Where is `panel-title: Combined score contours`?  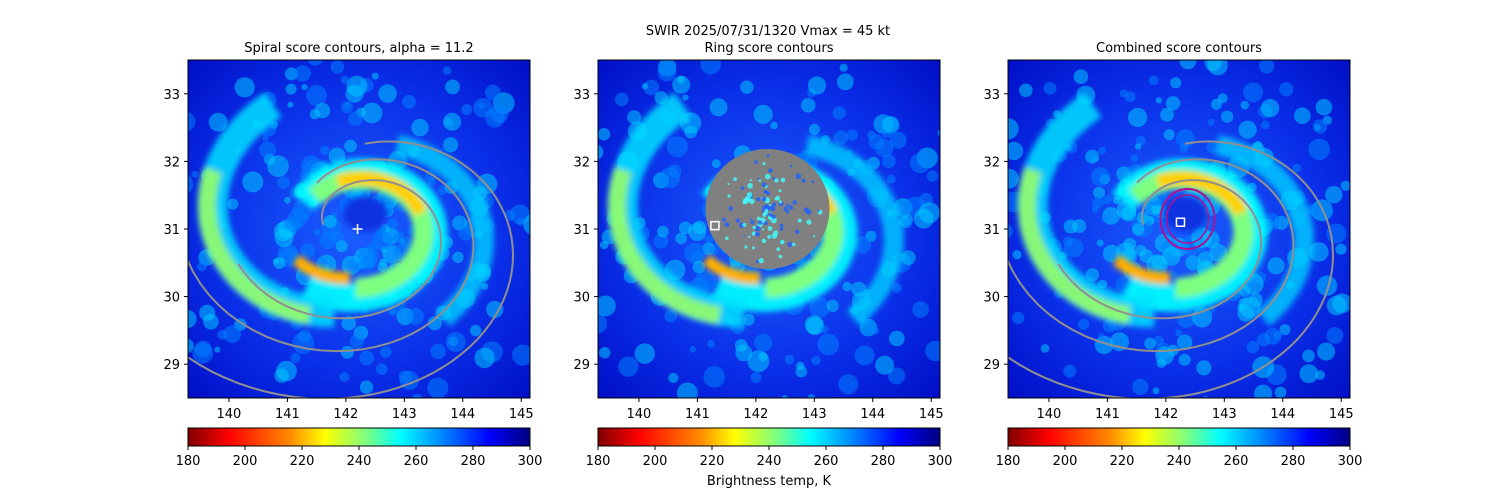
panel-title: Combined score contours is located at coordinates (1179, 48).